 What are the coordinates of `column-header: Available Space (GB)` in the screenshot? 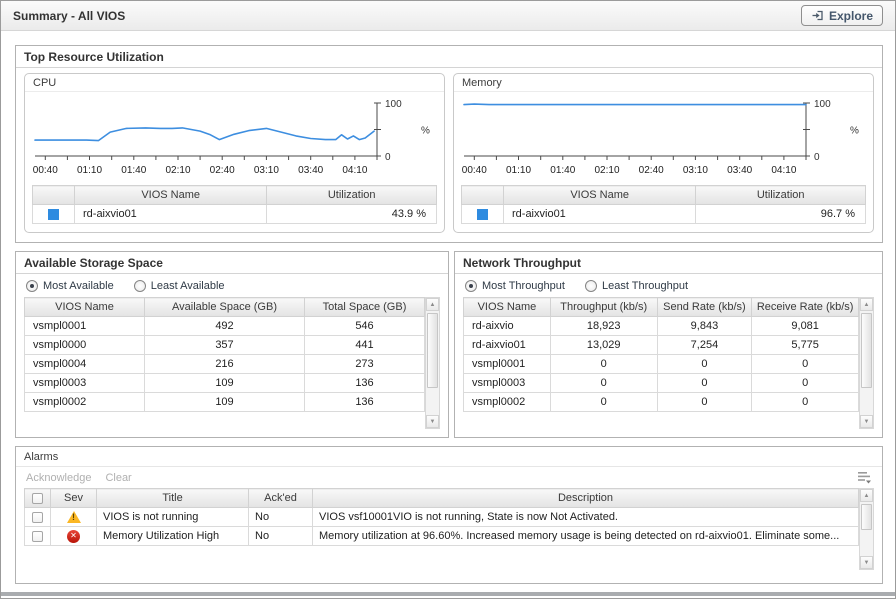 It's located at (224, 307).